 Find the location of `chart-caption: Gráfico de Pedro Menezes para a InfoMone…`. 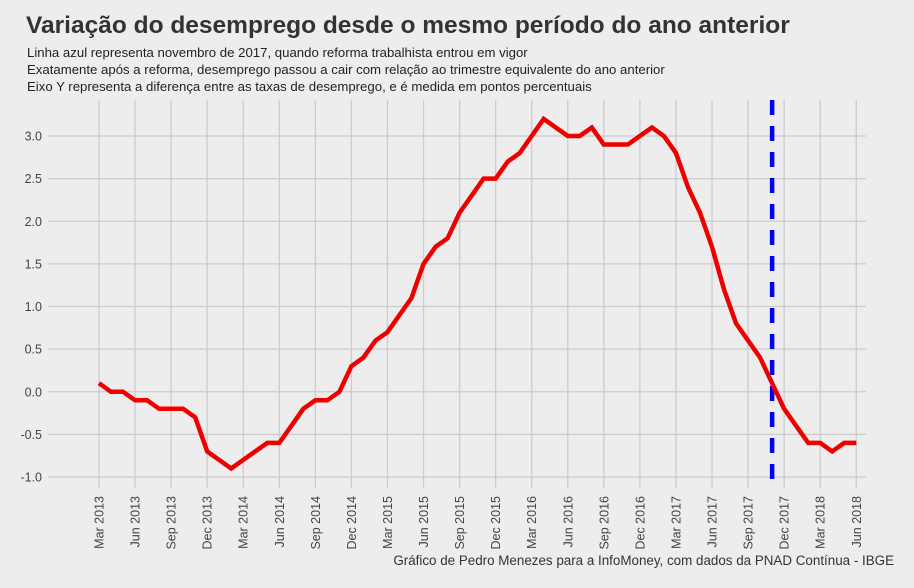

chart-caption: Gráfico de Pedro Menezes para a InfoMone… is located at coordinates (643, 560).